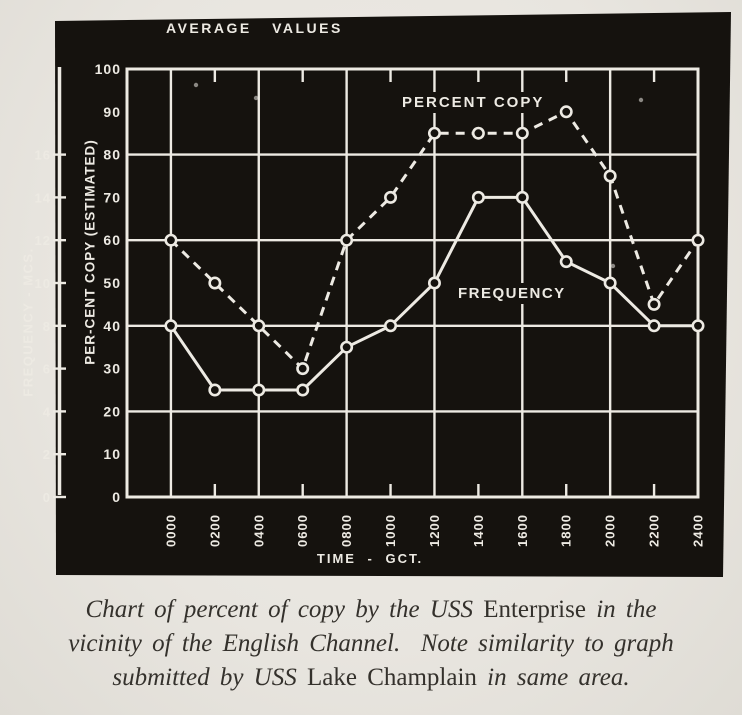 The height and width of the screenshot is (715, 742). I want to click on percent-copy-axis-label: PER-CENT COPY (ESTIMATED), so click(90, 252).